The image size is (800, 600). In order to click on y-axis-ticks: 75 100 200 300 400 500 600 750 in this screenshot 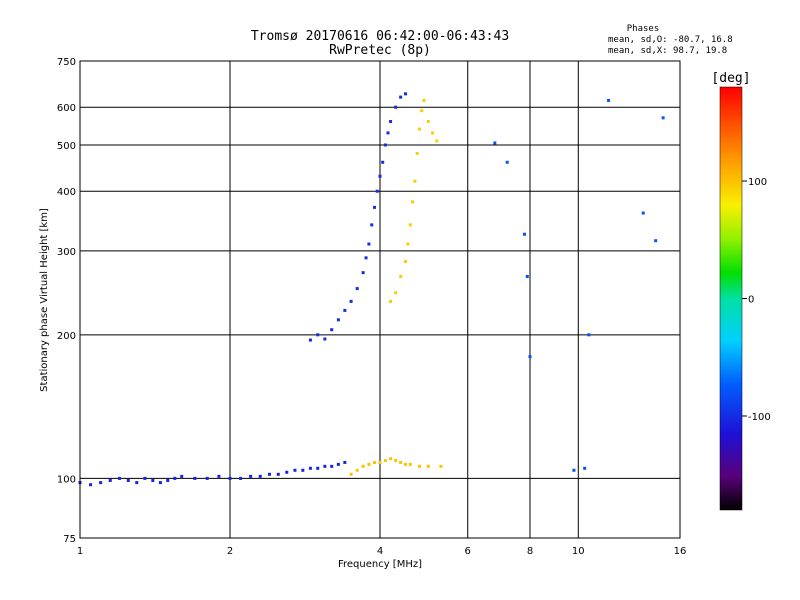, I will do `click(66, 301)`.